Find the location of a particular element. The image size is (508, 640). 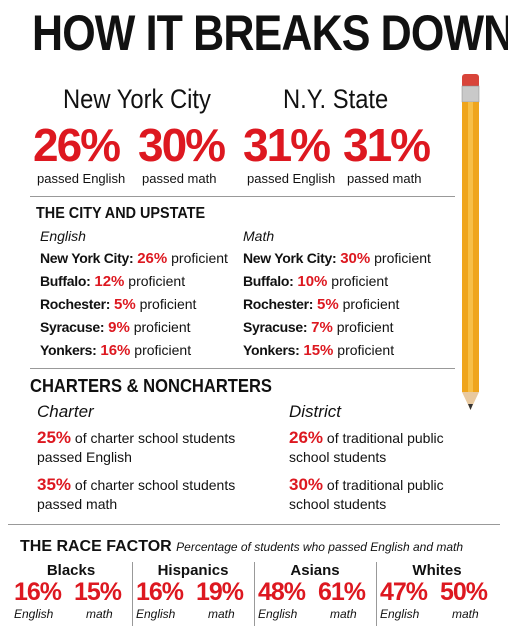

percent: 61% is located at coordinates (342, 592).